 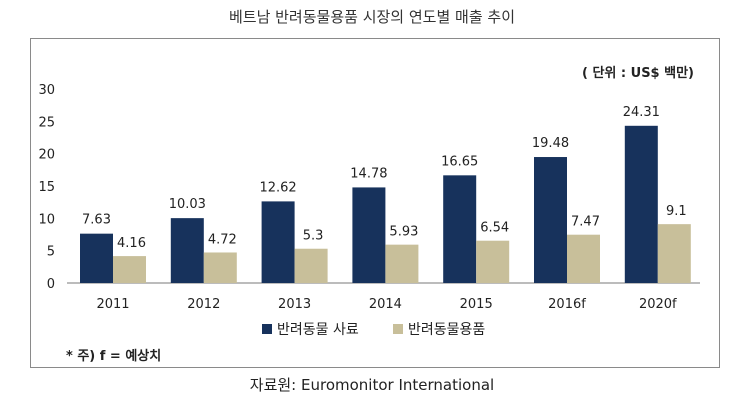 What do you see at coordinates (131, 243) in the screenshot?
I see `data-label-goods: 4.16` at bounding box center [131, 243].